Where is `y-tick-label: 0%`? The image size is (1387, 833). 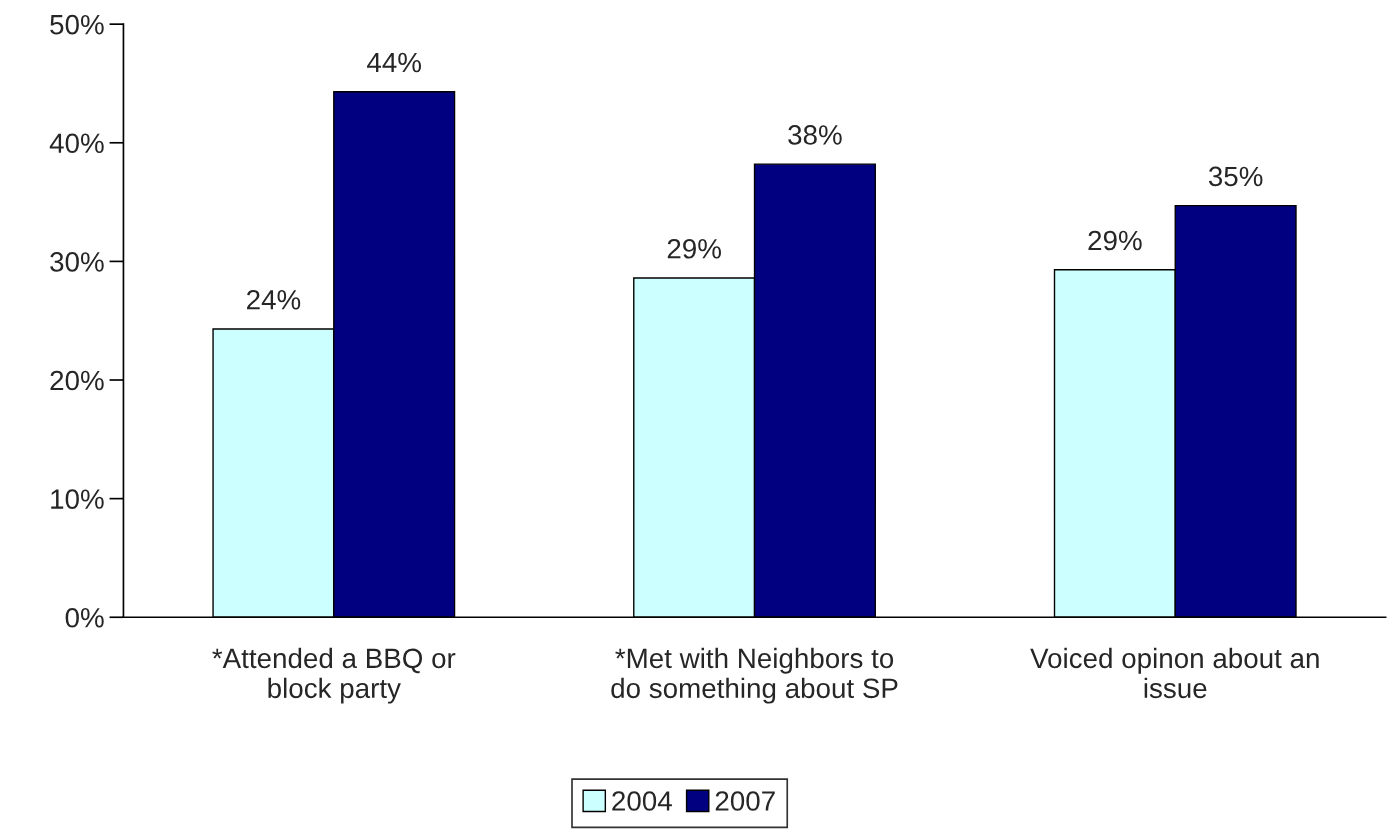
y-tick-label: 0% is located at coordinates (84, 617).